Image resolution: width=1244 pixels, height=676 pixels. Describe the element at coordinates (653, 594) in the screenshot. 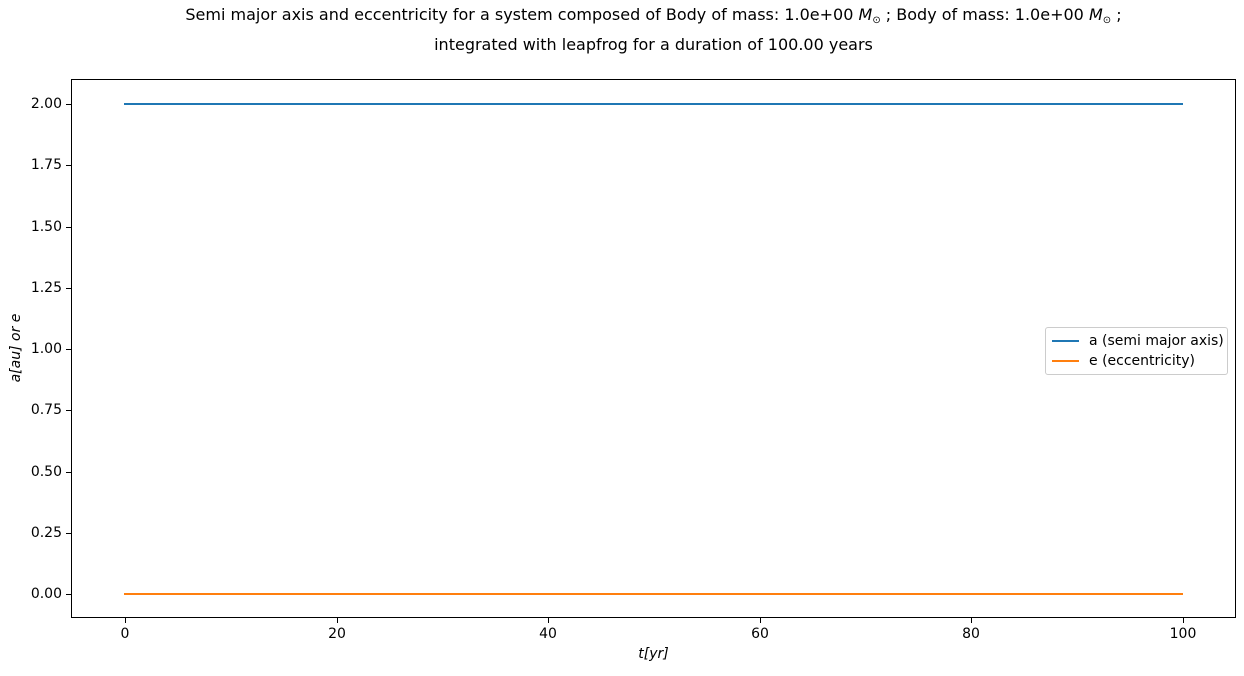

I see `series-line-e` at that location.